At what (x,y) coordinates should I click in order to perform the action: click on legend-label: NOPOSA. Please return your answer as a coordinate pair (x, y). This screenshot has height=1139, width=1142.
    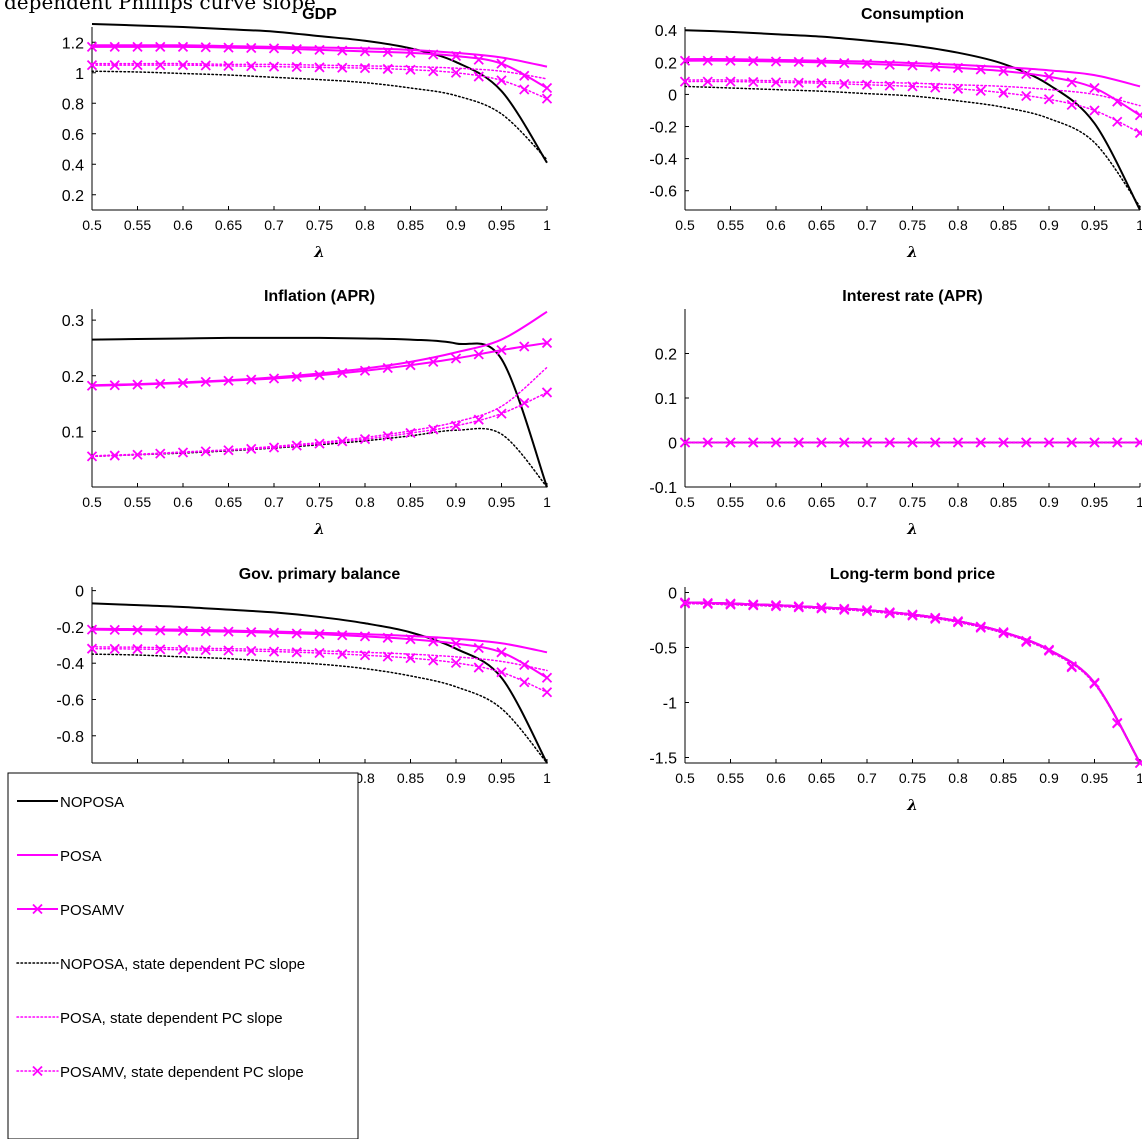
    Looking at the image, I should click on (92, 802).